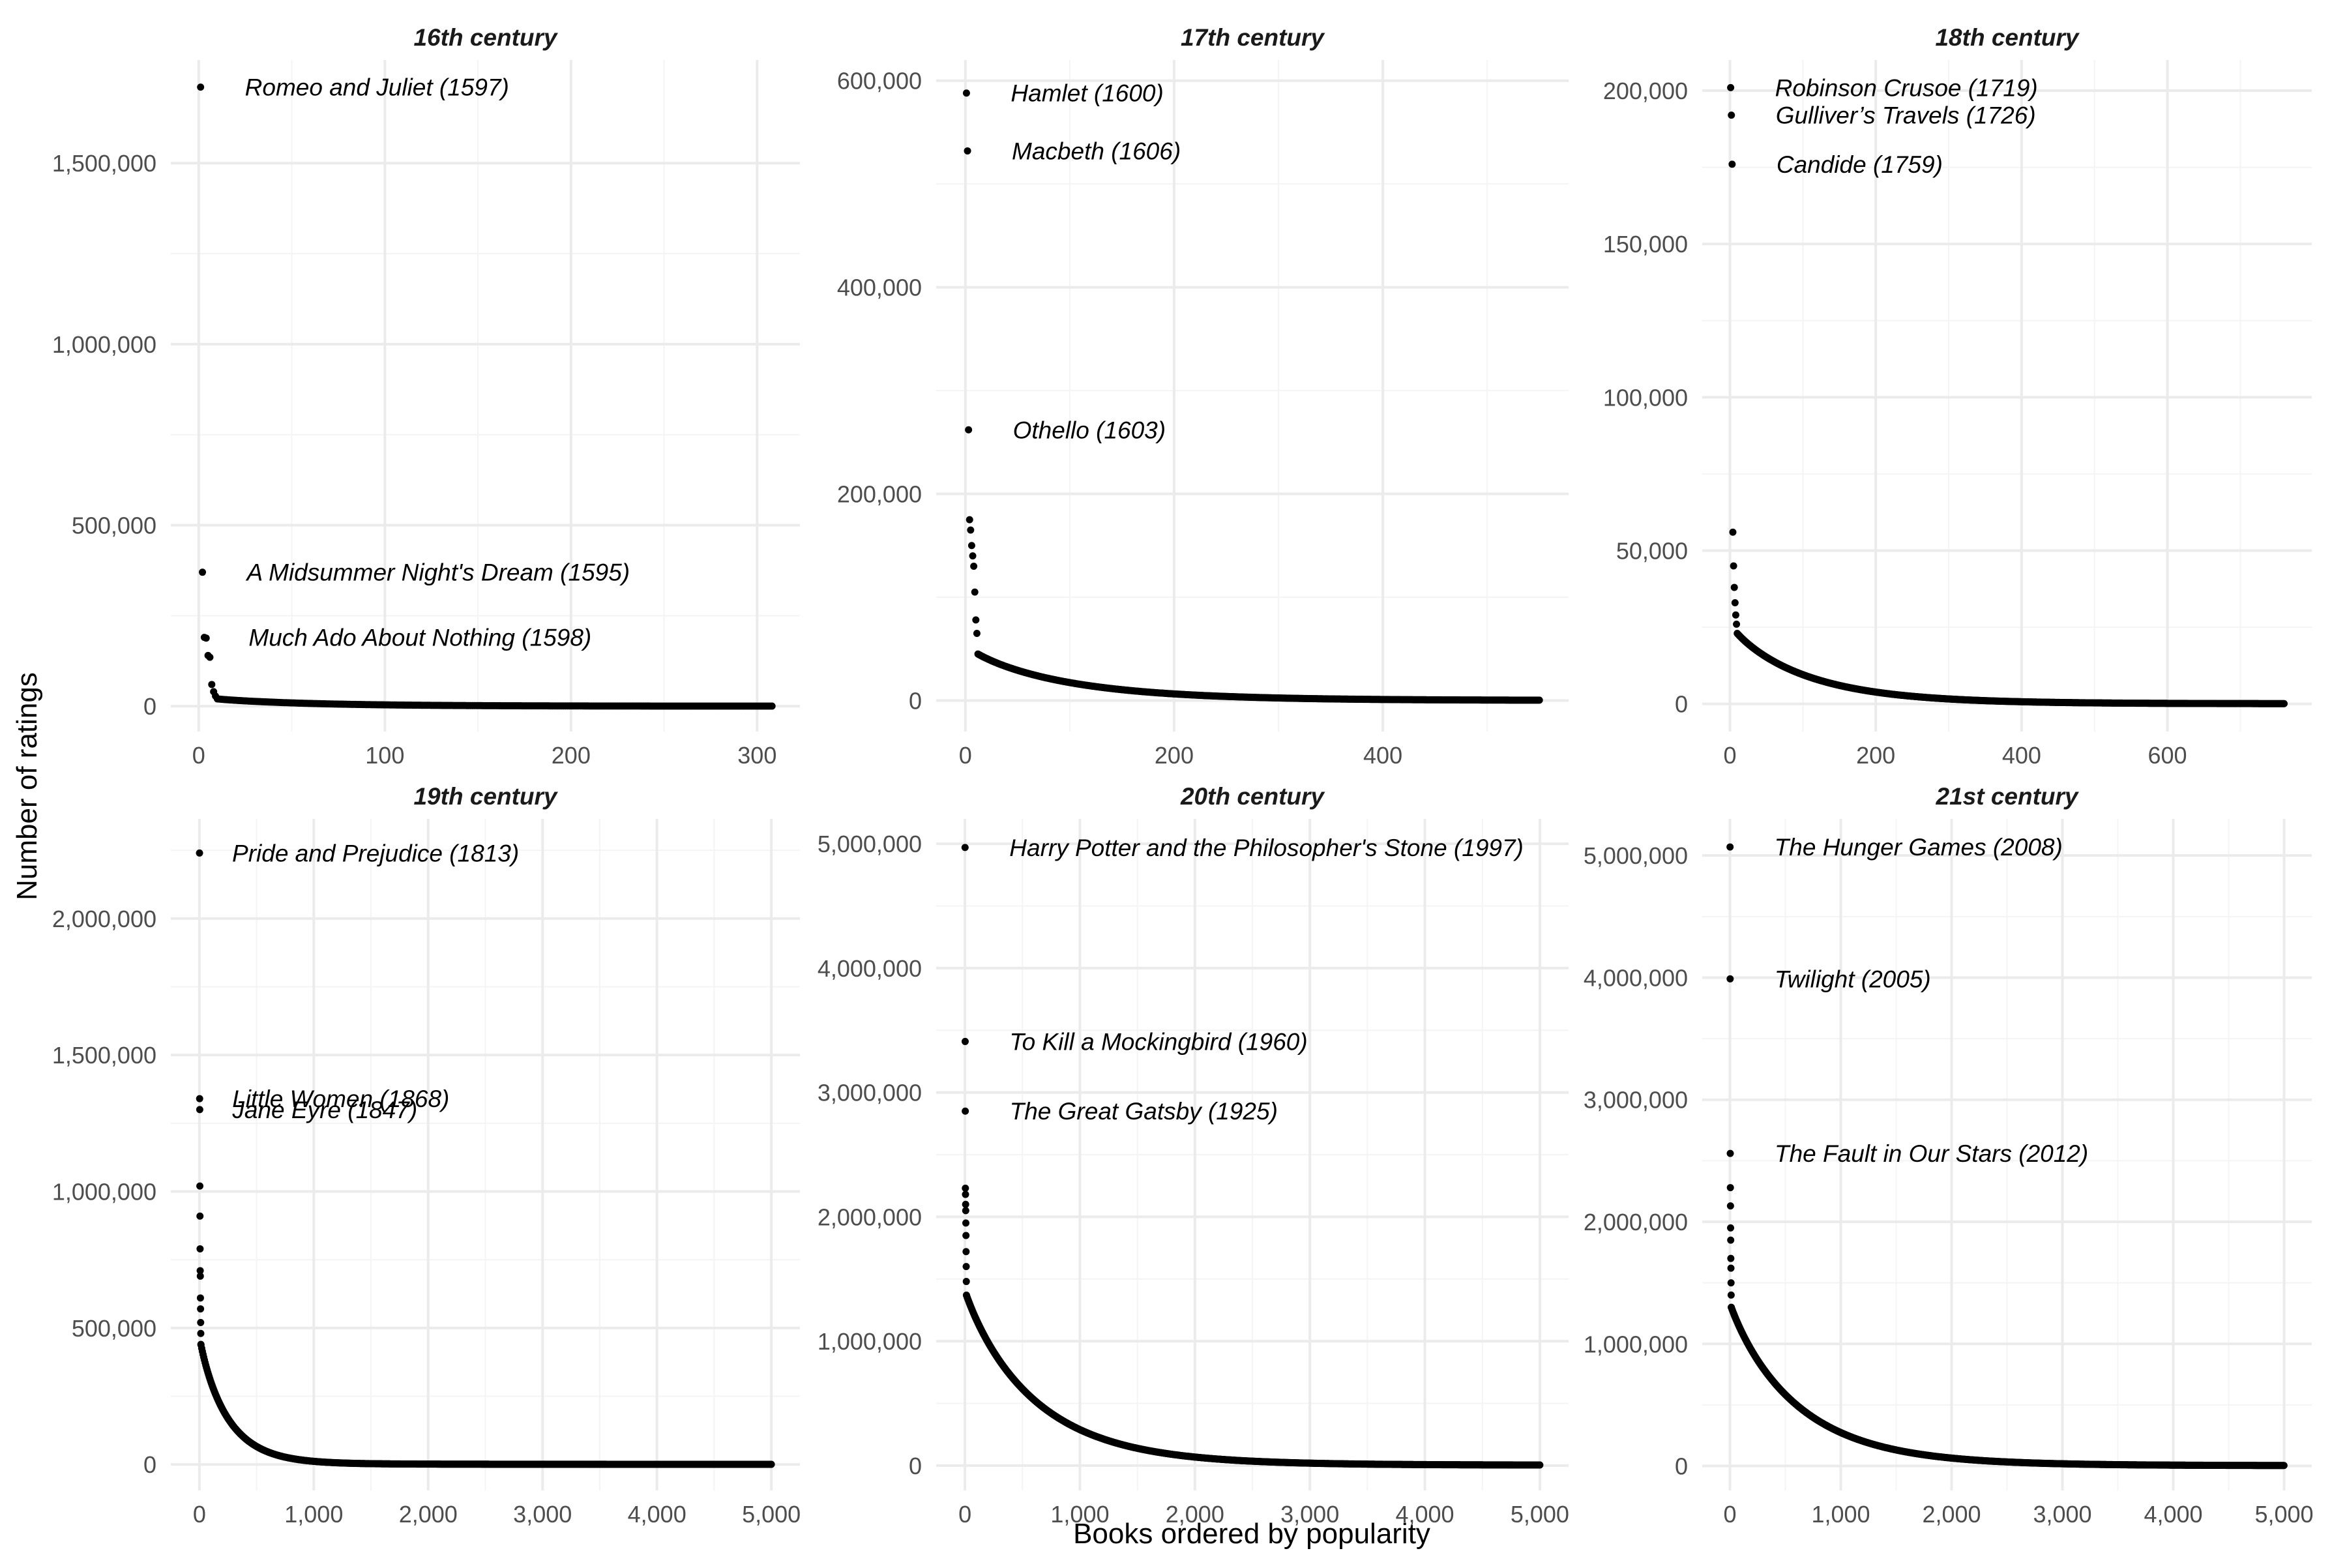 This screenshot has height=1568, width=2347. I want to click on annotation-label: Hamlet (1600), so click(1087, 94).